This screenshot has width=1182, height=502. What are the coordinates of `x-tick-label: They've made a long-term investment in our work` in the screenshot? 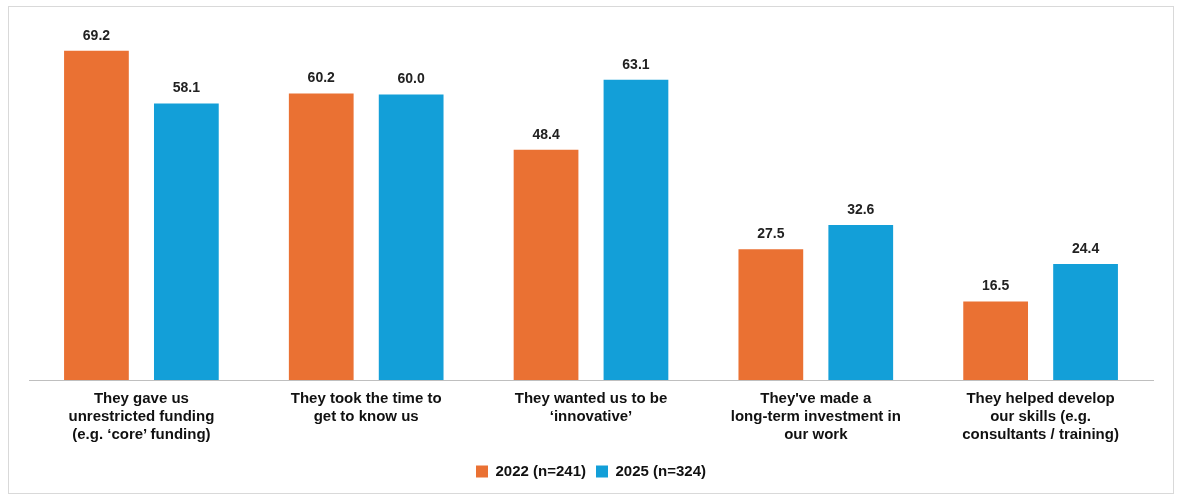 It's located at (815, 416).